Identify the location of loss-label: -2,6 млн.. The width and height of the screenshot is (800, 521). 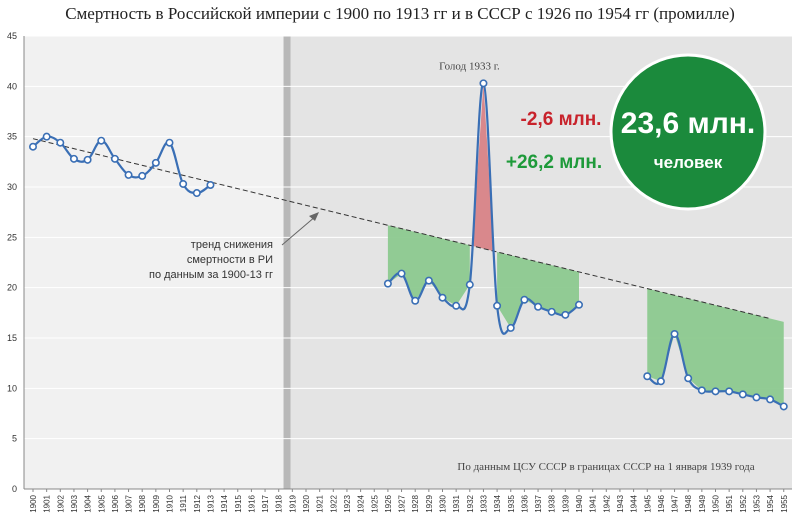
(561, 119).